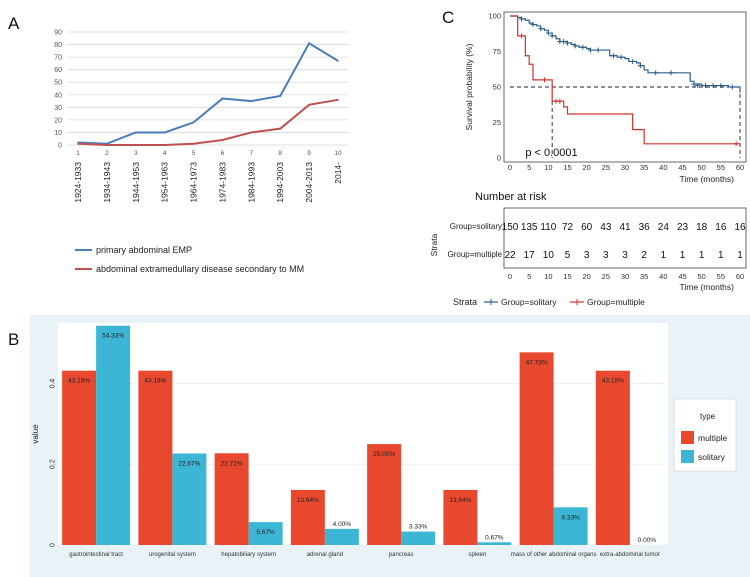  I want to click on risk-table-frame, so click(625, 238).